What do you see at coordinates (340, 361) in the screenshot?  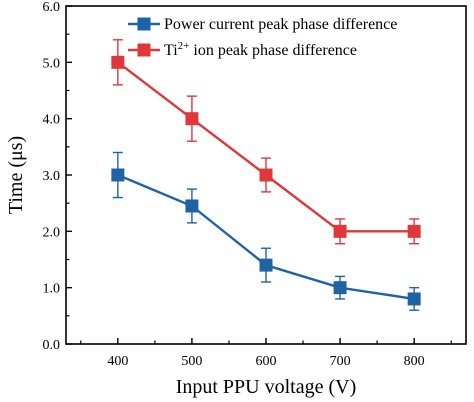 I see `x-tick-label: 700` at bounding box center [340, 361].